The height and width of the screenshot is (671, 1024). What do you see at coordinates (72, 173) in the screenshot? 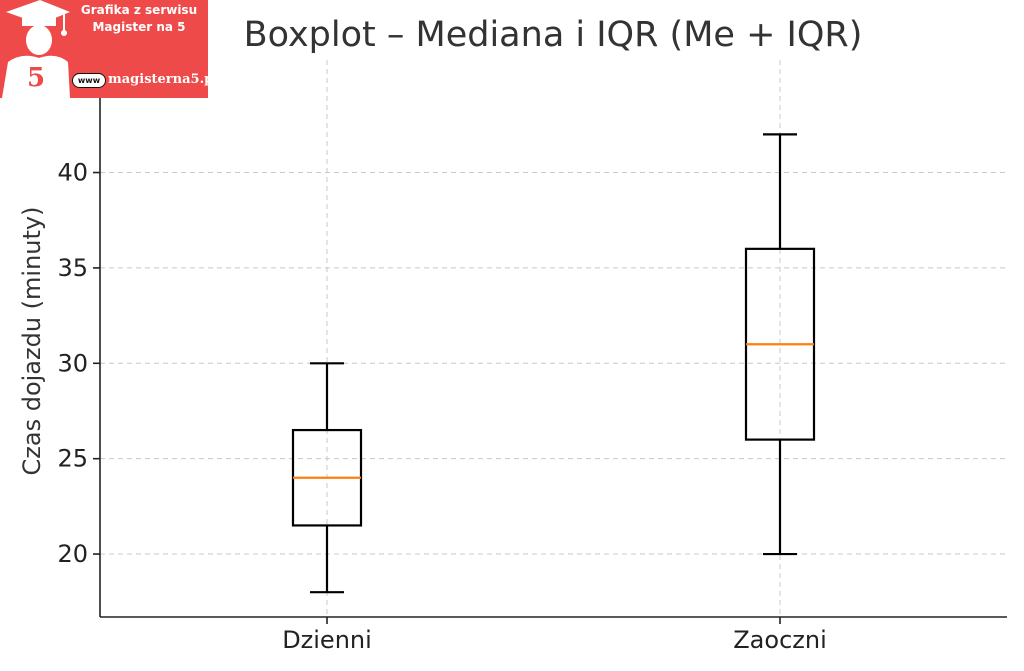
I see `y-tick-label: 40` at bounding box center [72, 173].